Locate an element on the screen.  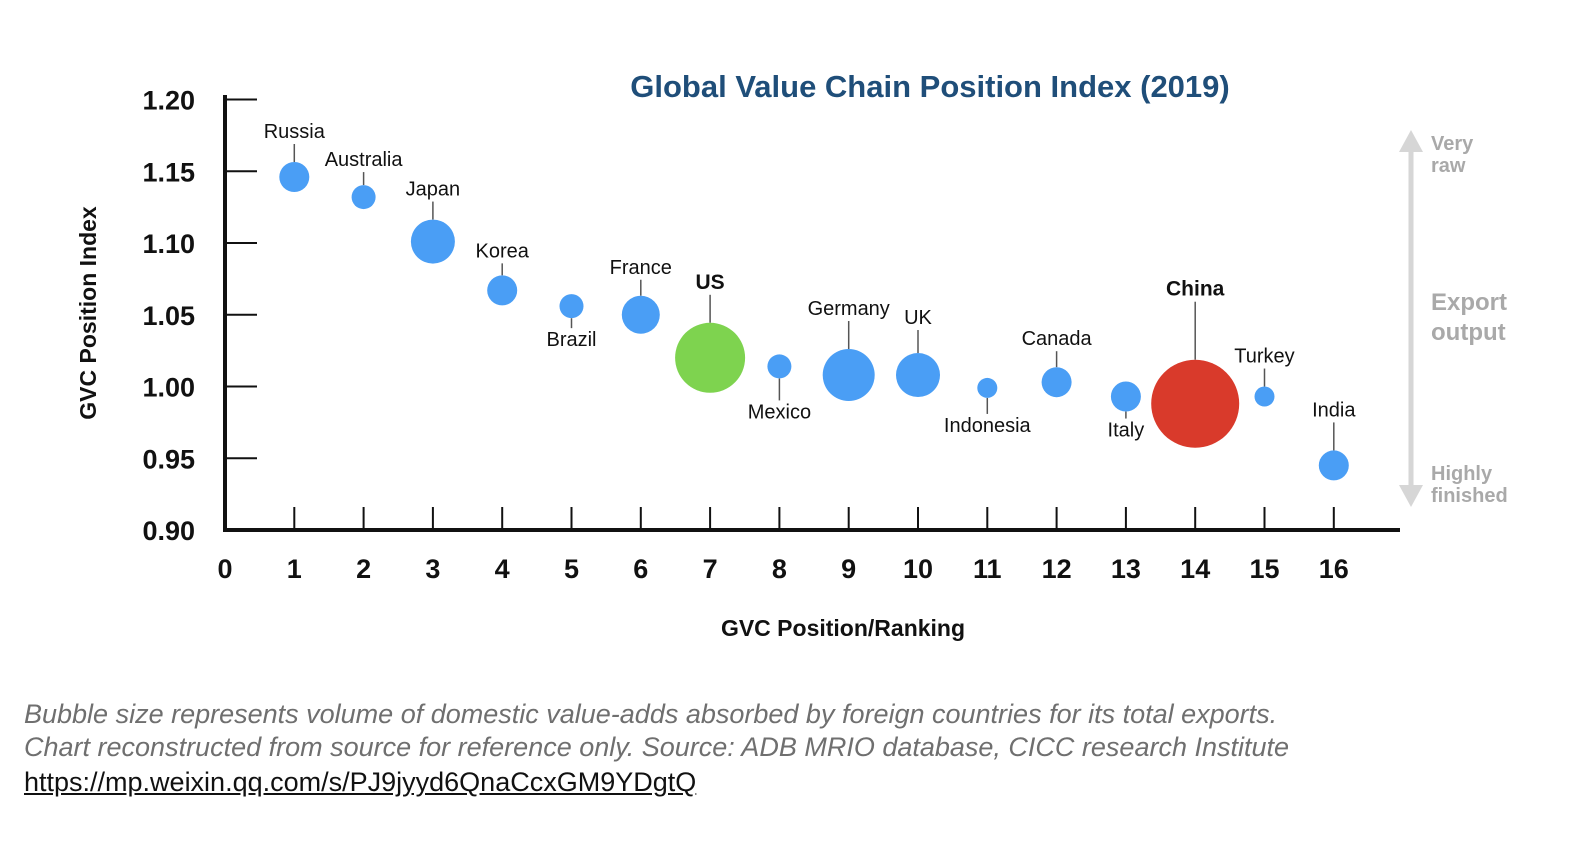
x-tick-label: 1 is located at coordinates (294, 569).